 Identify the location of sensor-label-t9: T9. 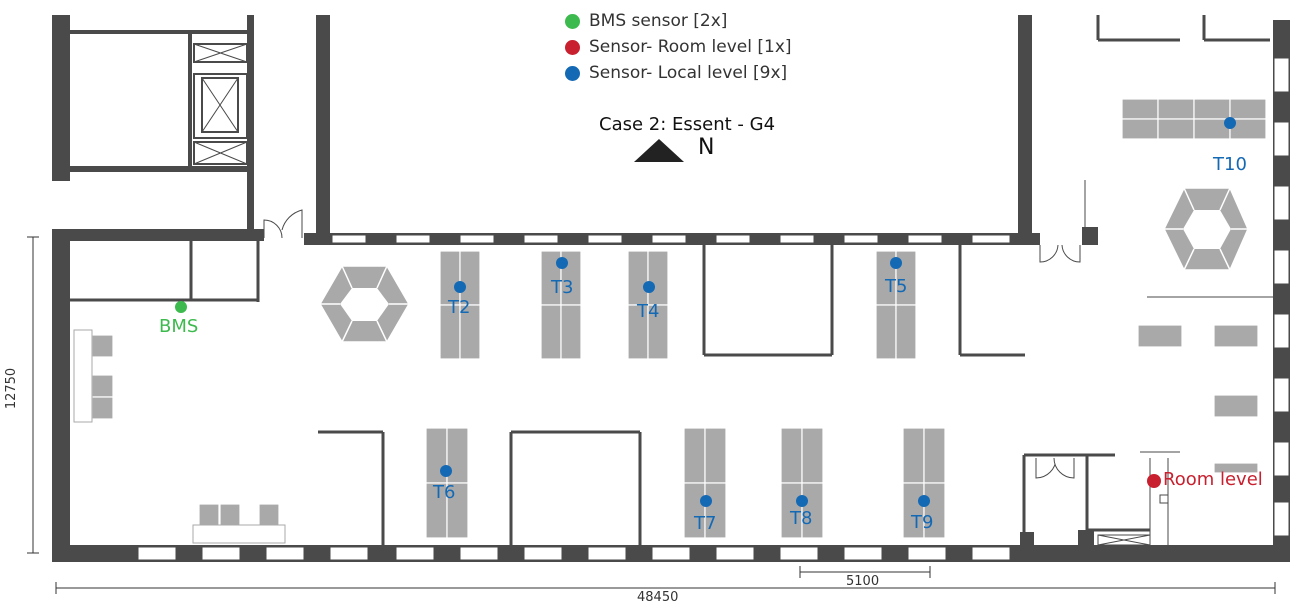
(922, 522).